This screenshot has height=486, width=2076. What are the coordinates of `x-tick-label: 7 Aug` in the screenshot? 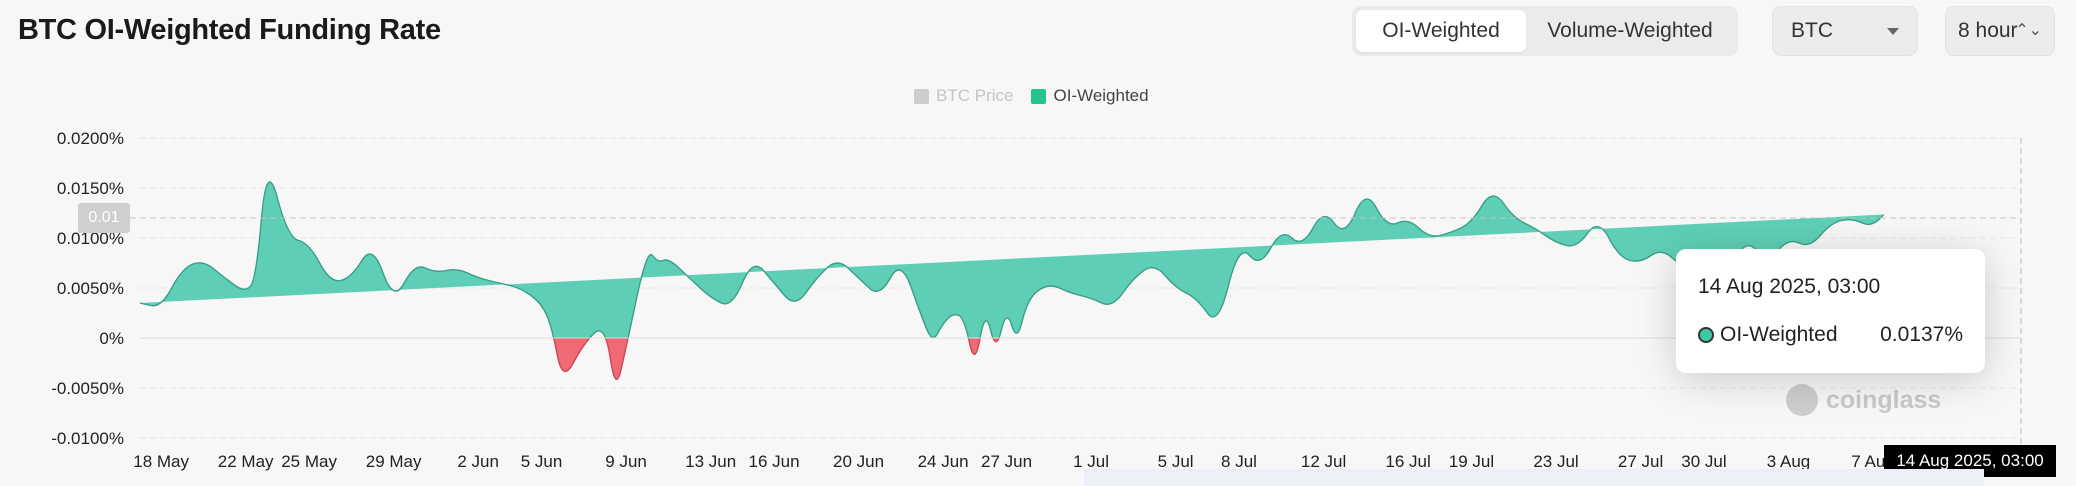 It's located at (1873, 461).